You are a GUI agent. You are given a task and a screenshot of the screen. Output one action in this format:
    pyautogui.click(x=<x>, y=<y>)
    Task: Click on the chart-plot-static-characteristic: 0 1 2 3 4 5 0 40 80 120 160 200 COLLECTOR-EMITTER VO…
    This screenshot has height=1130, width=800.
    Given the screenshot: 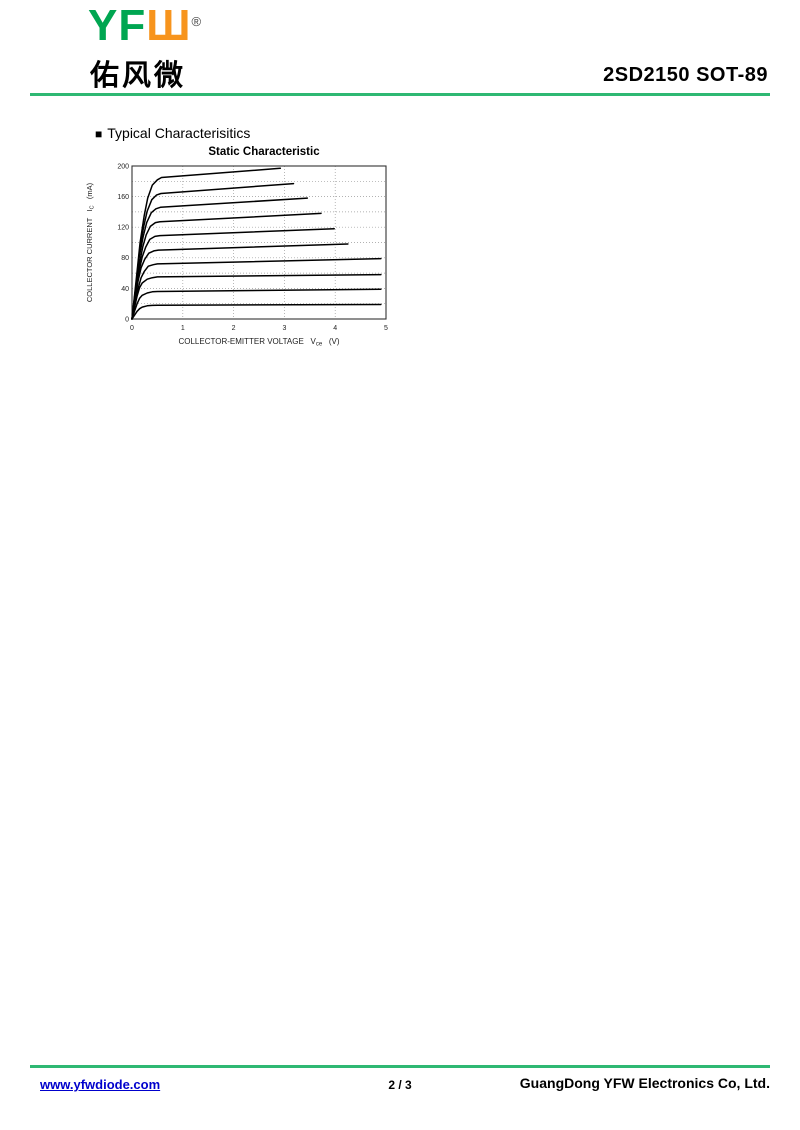 What is the action you would take?
    pyautogui.click(x=236, y=255)
    